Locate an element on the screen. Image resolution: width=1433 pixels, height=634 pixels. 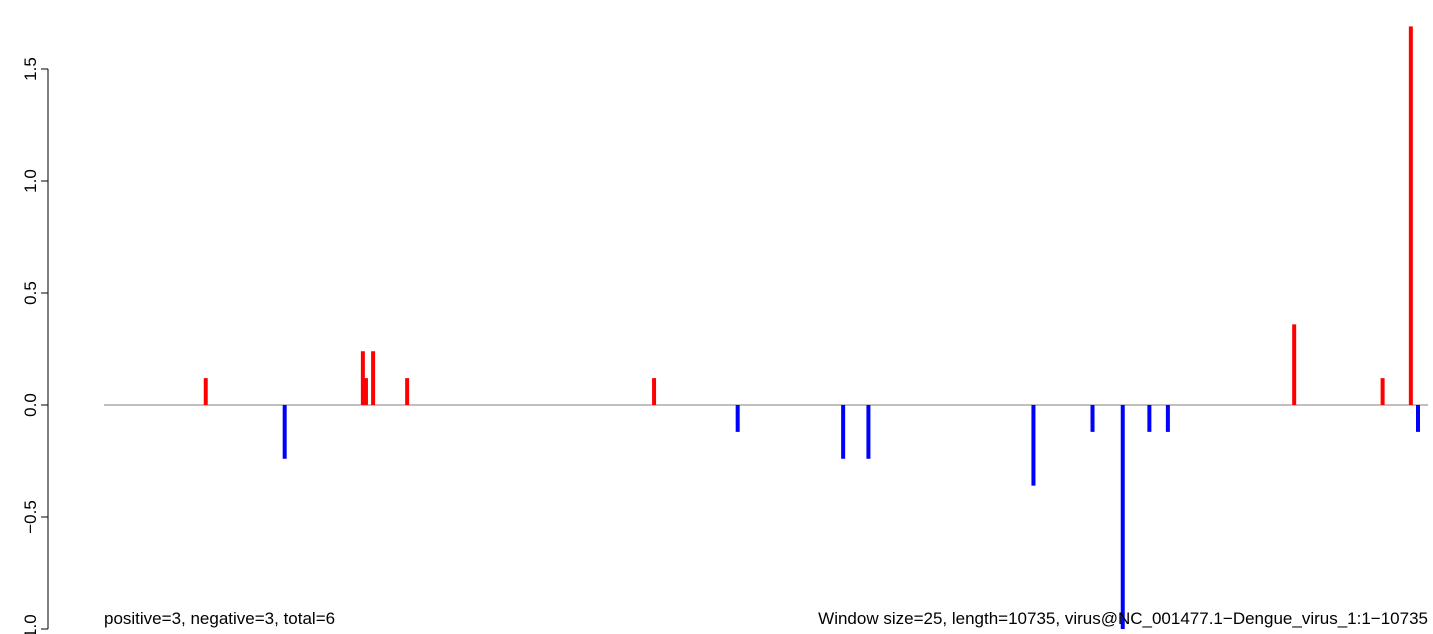
y-tick-label: −0.5 is located at coordinates (30, 517).